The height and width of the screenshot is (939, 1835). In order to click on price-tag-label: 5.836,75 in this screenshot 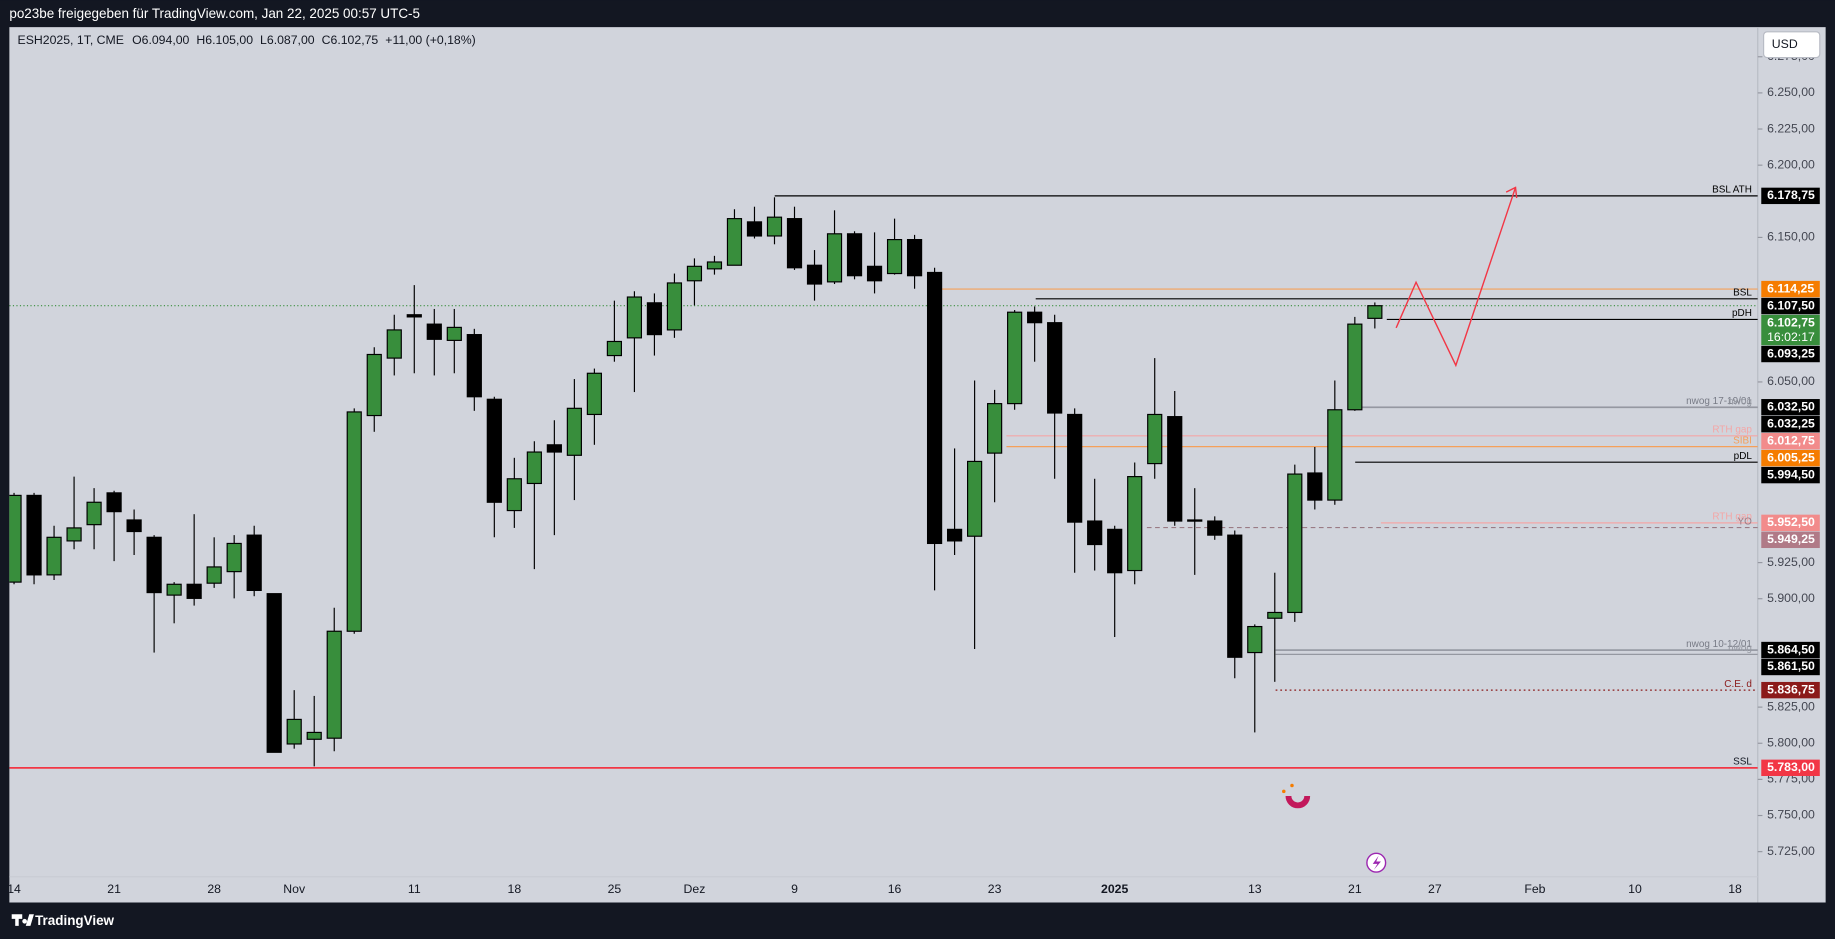, I will do `click(1791, 689)`.